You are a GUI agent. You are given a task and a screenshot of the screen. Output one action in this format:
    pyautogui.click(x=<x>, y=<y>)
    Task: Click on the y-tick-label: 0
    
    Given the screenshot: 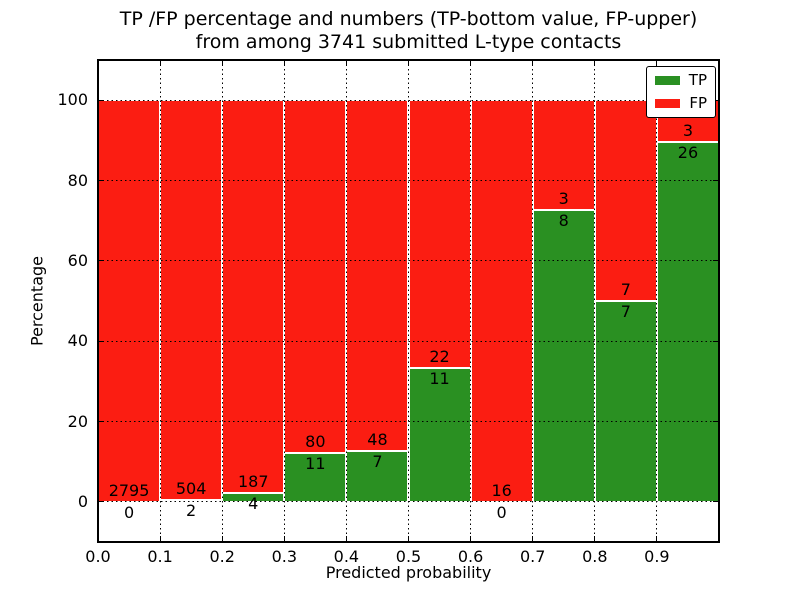 What is the action you would take?
    pyautogui.click(x=82, y=501)
    